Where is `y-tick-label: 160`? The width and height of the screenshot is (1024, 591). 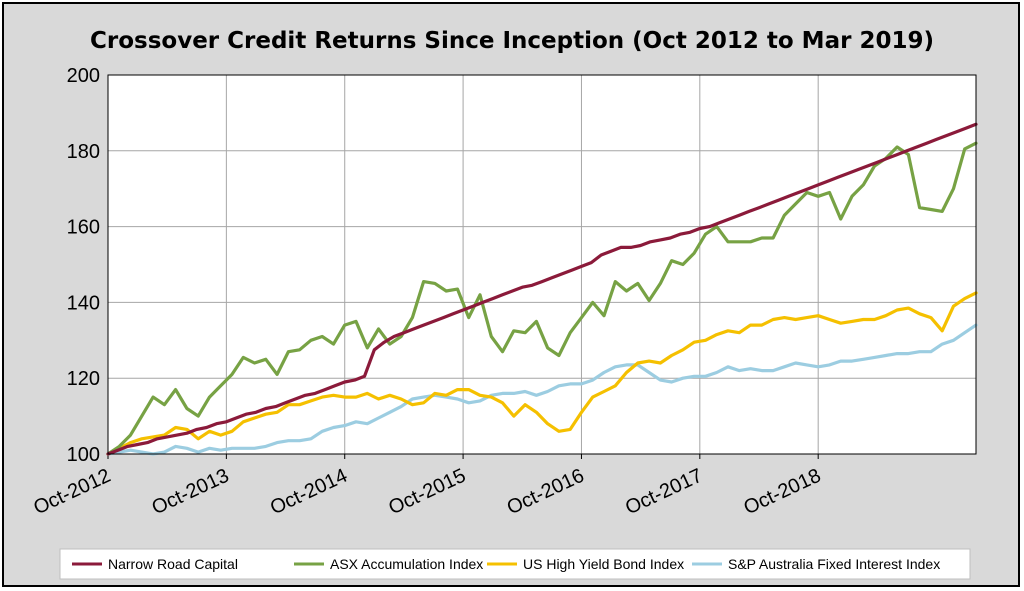
y-tick-label: 160 is located at coordinates (83, 228).